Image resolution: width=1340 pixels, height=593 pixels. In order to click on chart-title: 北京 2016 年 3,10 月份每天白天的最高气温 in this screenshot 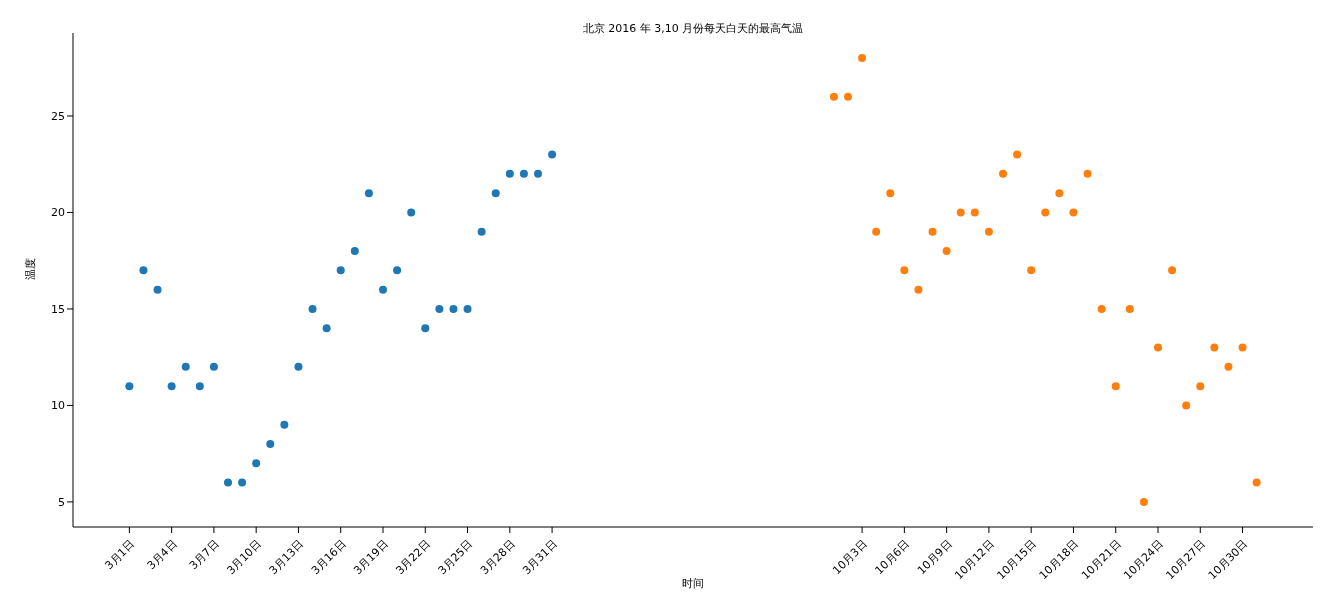, I will do `click(693, 28)`.